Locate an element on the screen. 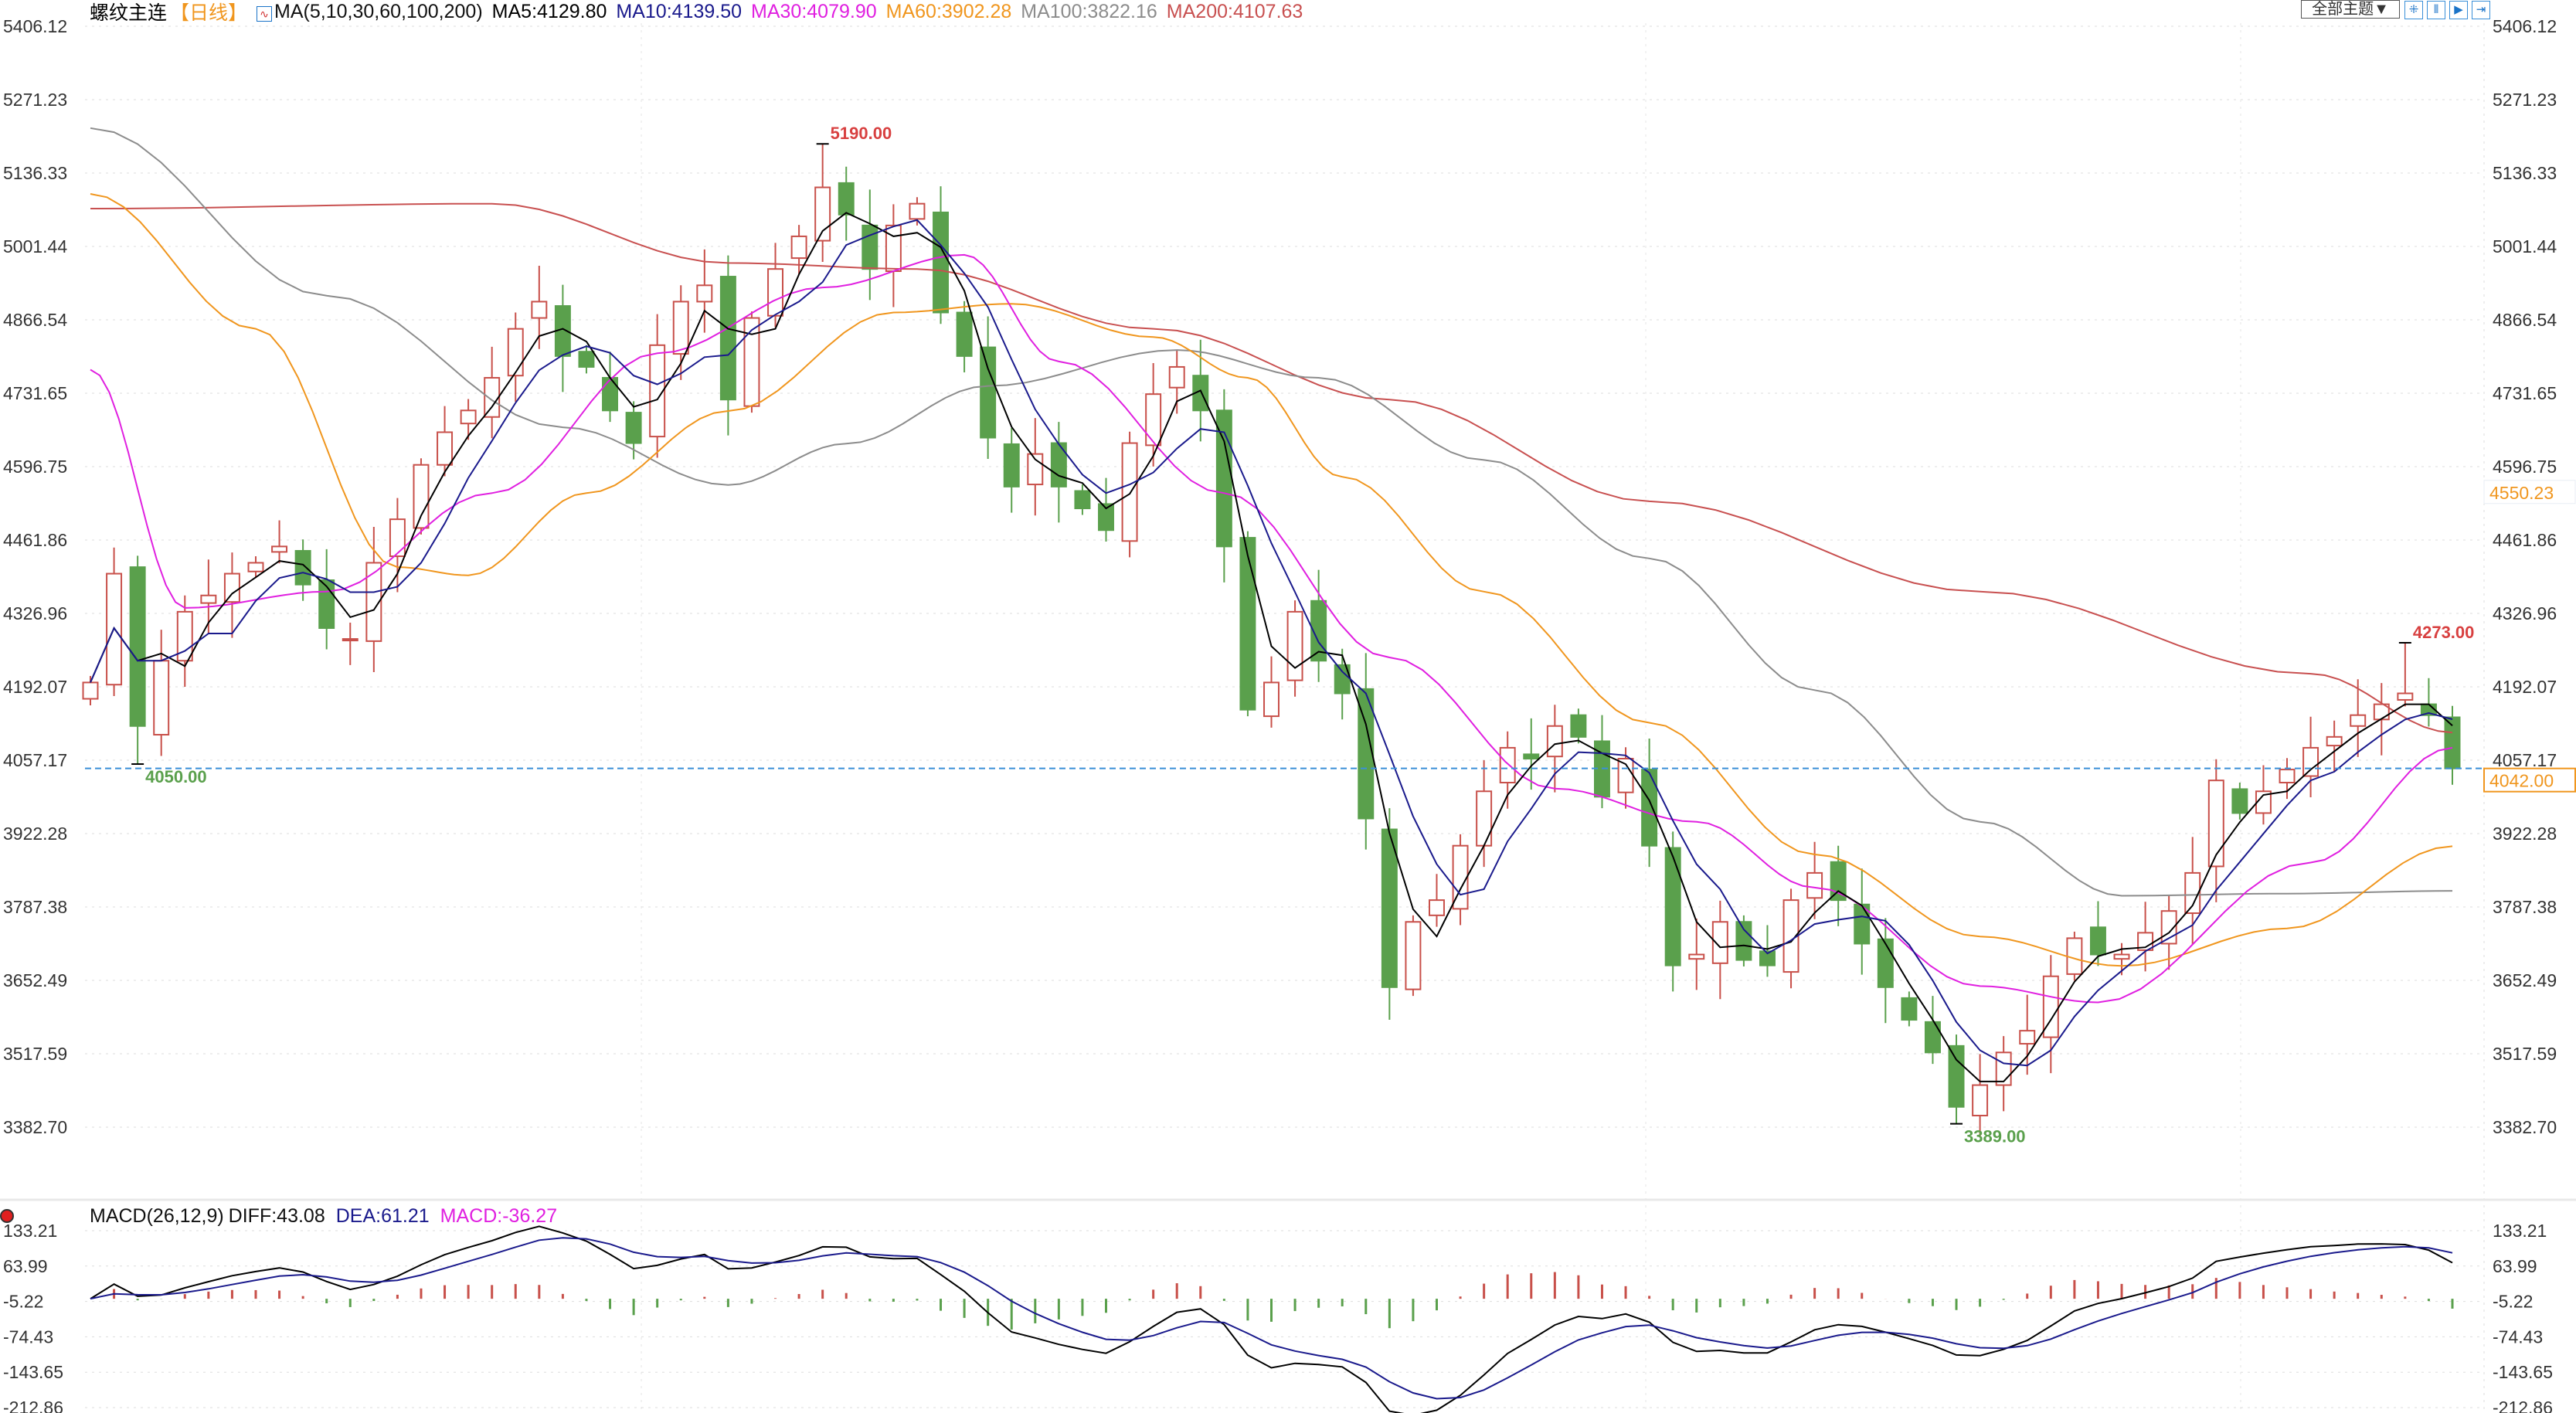 The image size is (2576, 1413). macd-tick-right: 133.21 is located at coordinates (2520, 1231).